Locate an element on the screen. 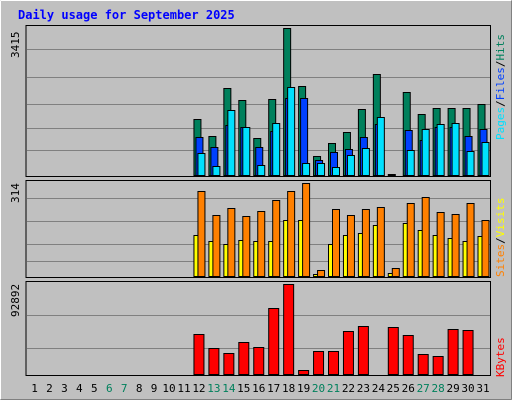  legend-files: Files is located at coordinates (500, 83).